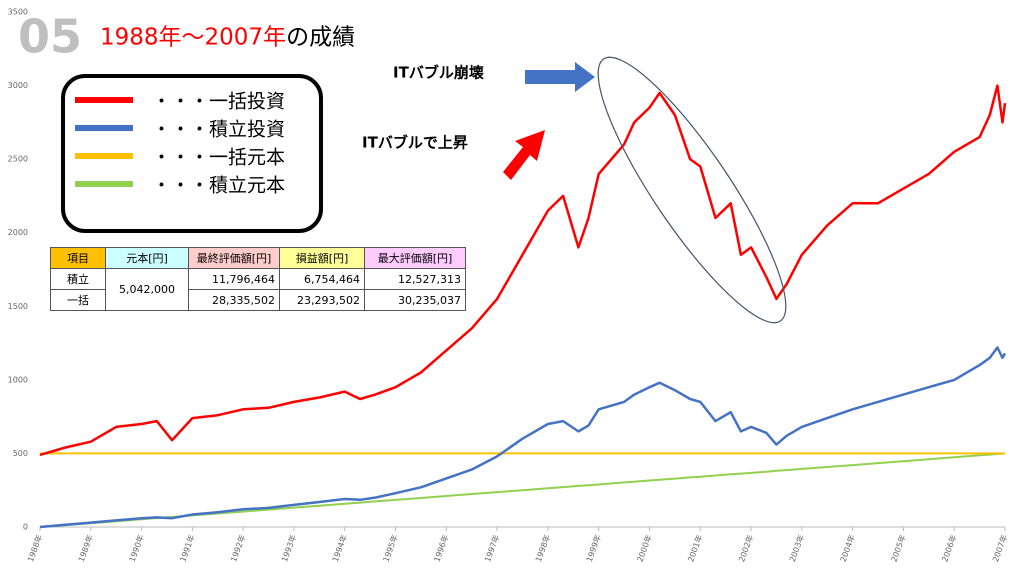 The height and width of the screenshot is (576, 1024). What do you see at coordinates (18, 306) in the screenshot?
I see `y-tick-label: 1500` at bounding box center [18, 306].